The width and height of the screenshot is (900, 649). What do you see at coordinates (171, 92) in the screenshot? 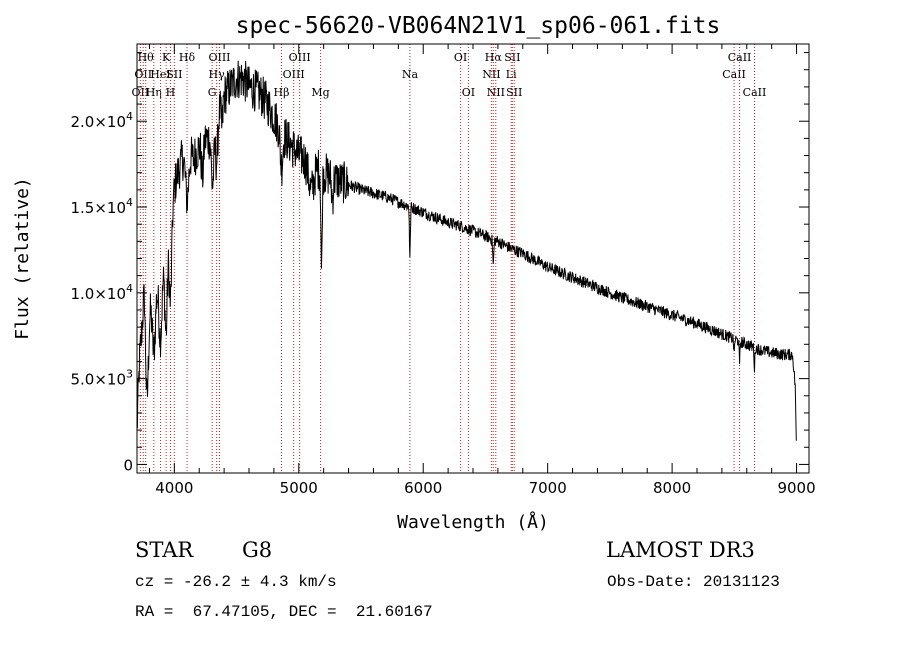
I see `line-label-6: H` at bounding box center [171, 92].